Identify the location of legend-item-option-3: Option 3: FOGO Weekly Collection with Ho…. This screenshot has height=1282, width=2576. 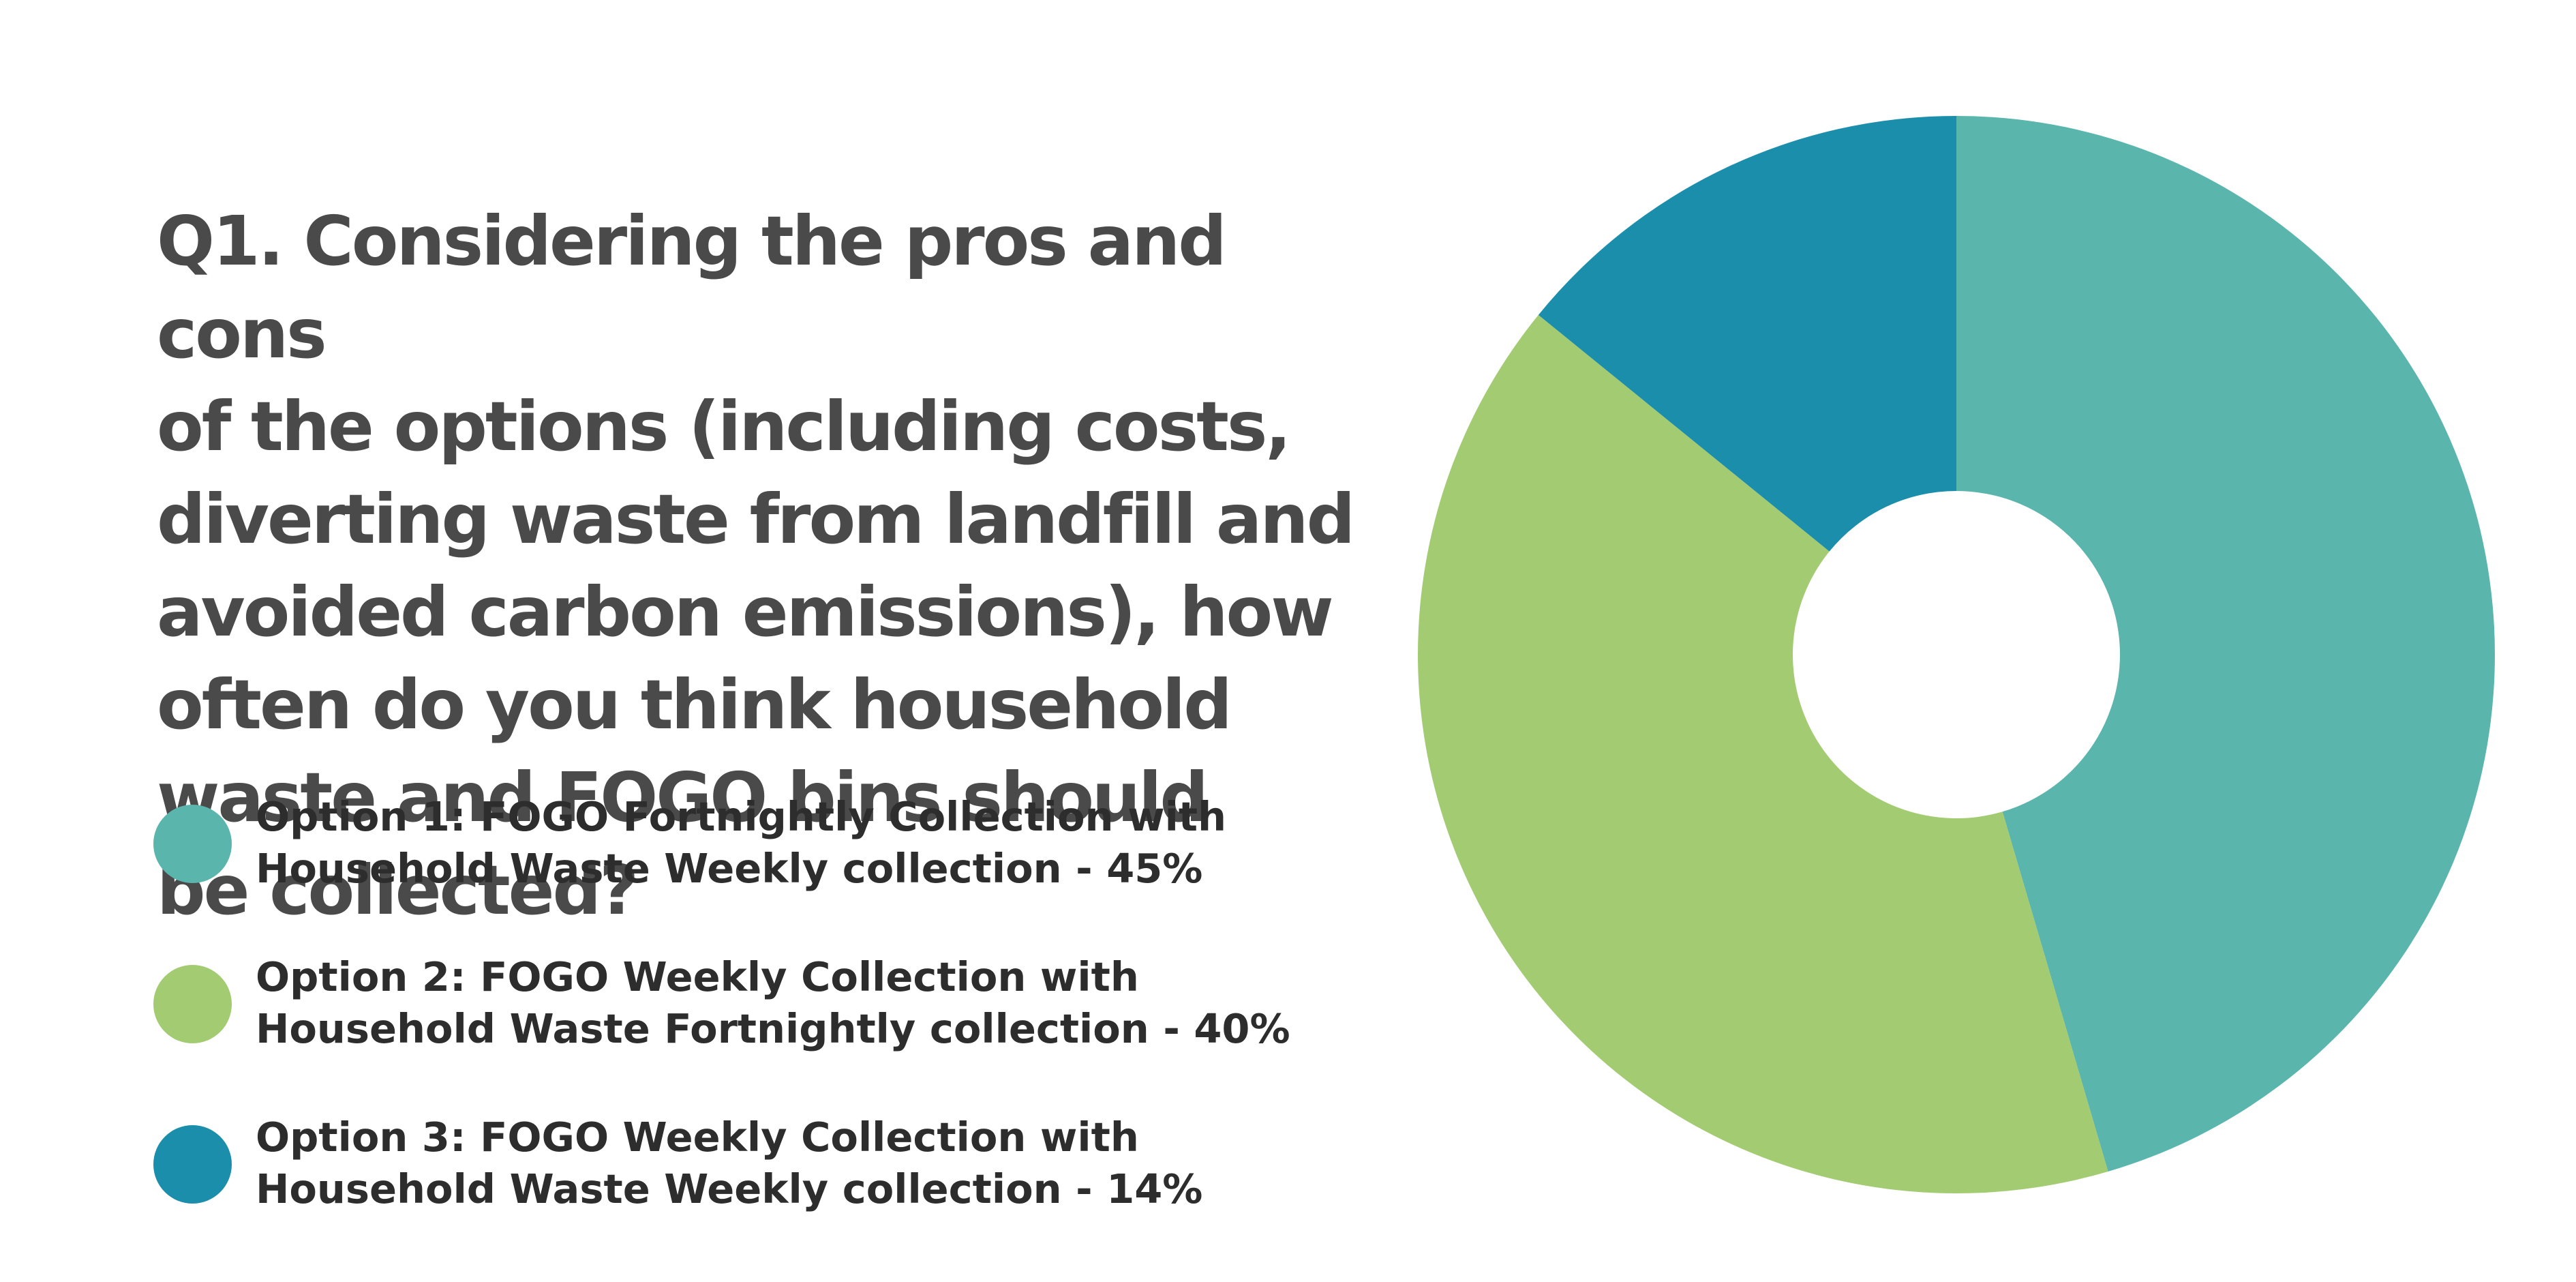
(750, 1166).